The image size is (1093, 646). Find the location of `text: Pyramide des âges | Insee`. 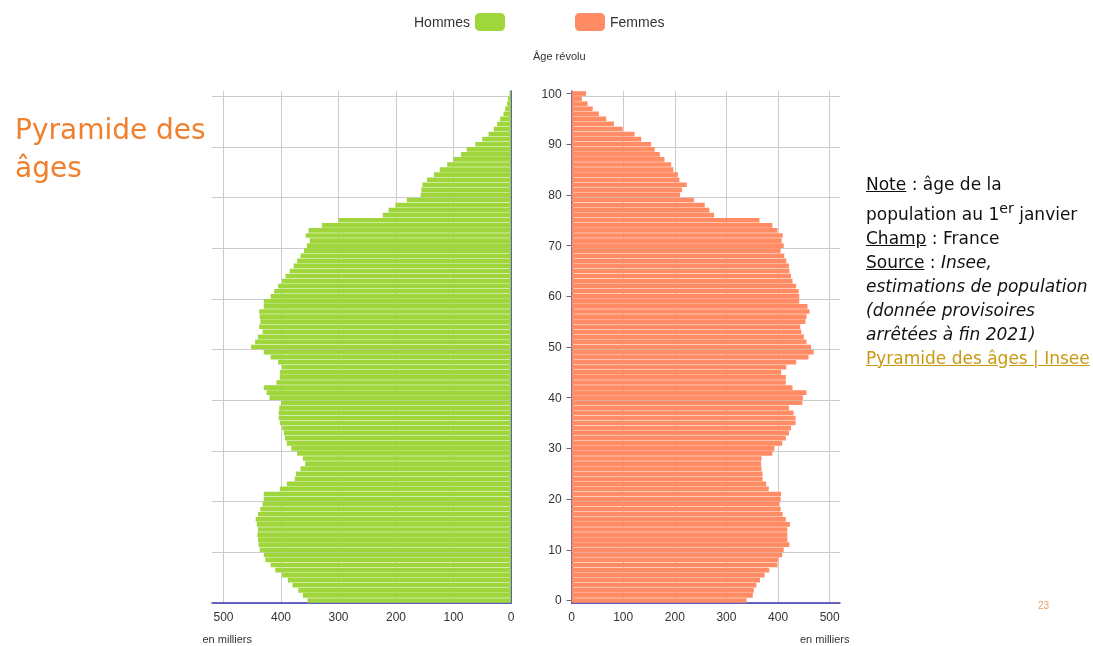

text: Pyramide des âges | Insee is located at coordinates (978, 358).